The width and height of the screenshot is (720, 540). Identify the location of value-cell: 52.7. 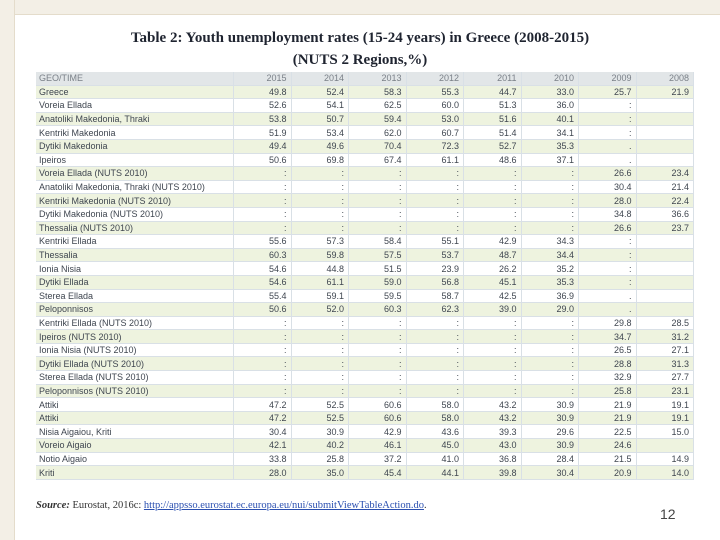
(493, 146).